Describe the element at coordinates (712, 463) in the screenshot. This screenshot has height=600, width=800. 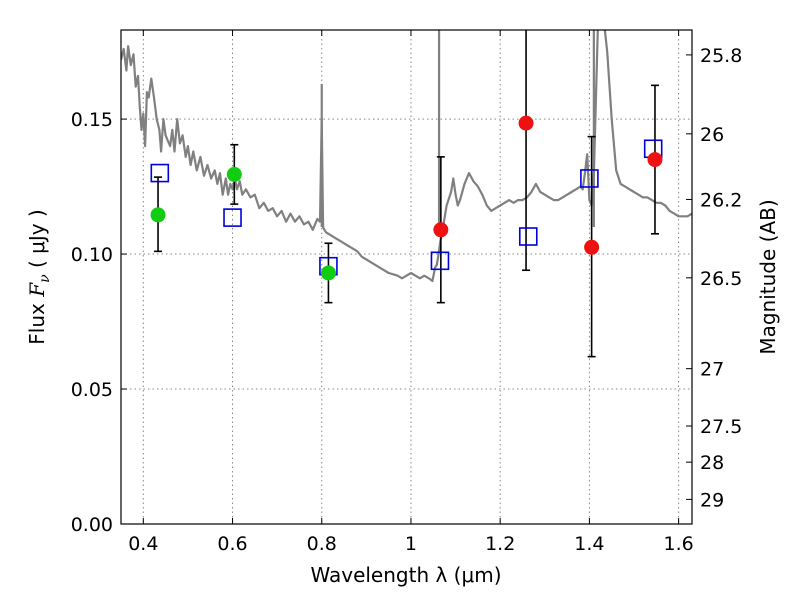
I see `right-tick-label: 28` at that location.